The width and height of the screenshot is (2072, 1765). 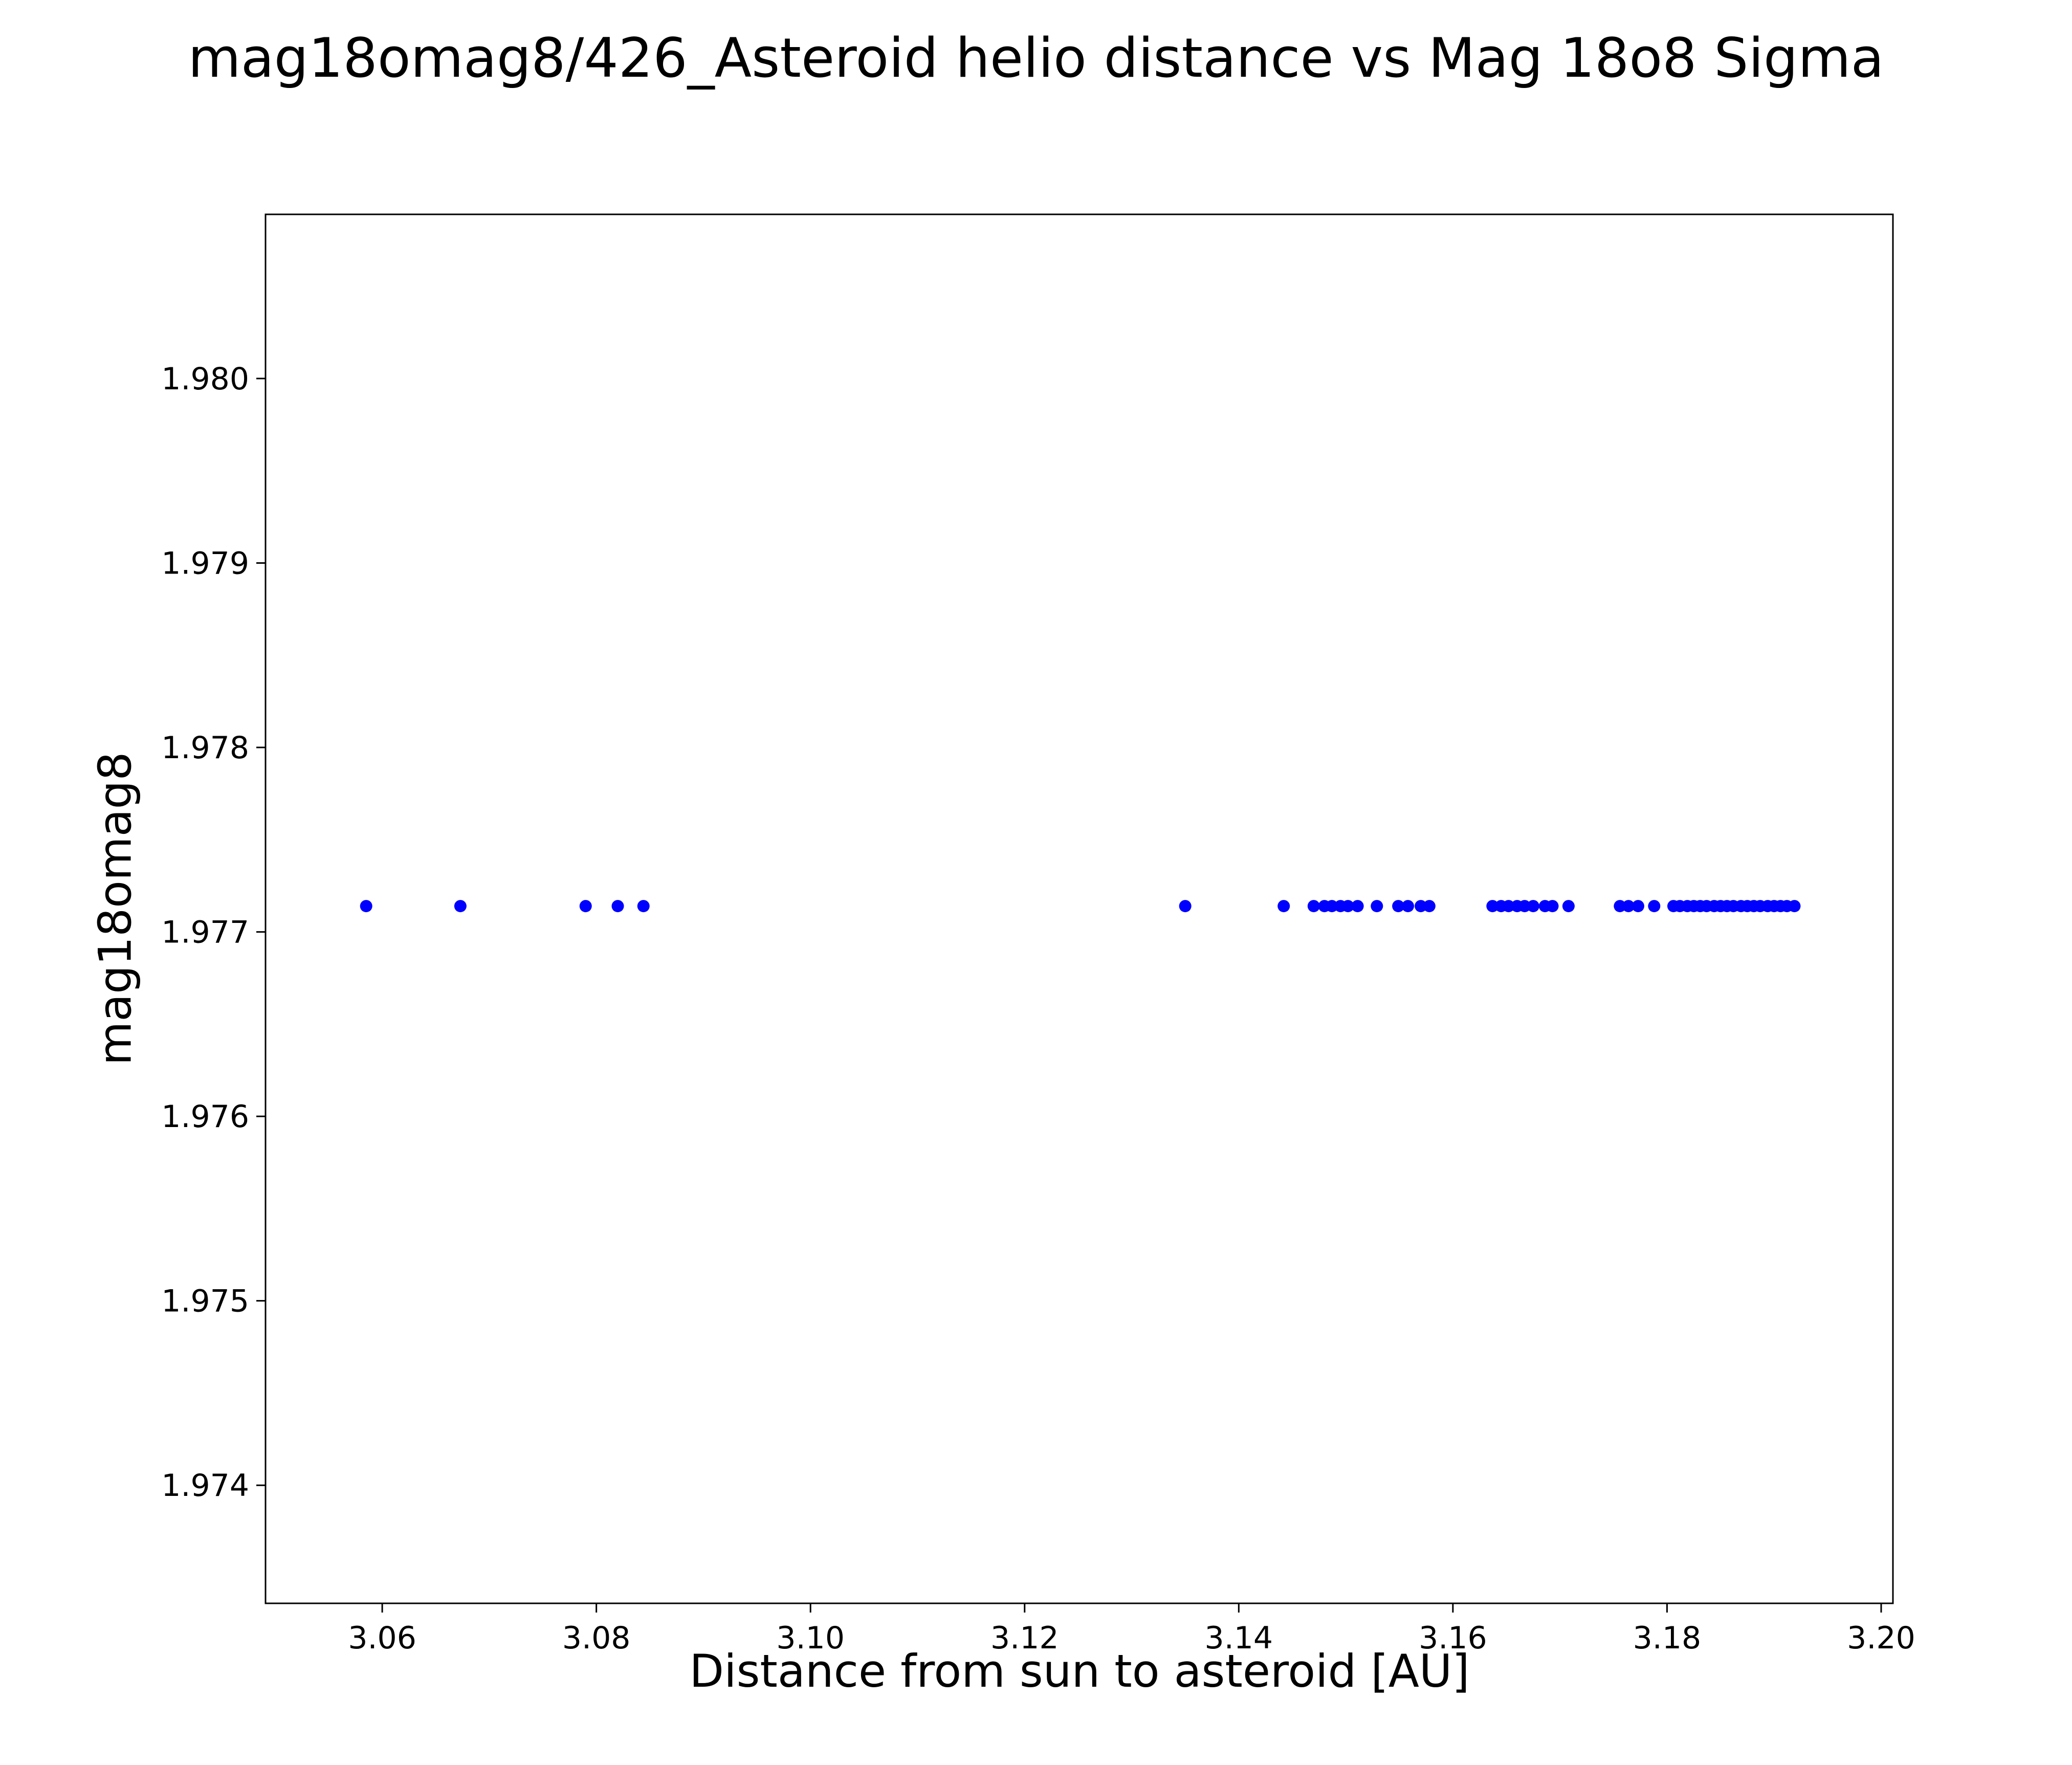 I want to click on x-axis-label: Distance from sun to asteroid [AU], so click(x=1079, y=1671).